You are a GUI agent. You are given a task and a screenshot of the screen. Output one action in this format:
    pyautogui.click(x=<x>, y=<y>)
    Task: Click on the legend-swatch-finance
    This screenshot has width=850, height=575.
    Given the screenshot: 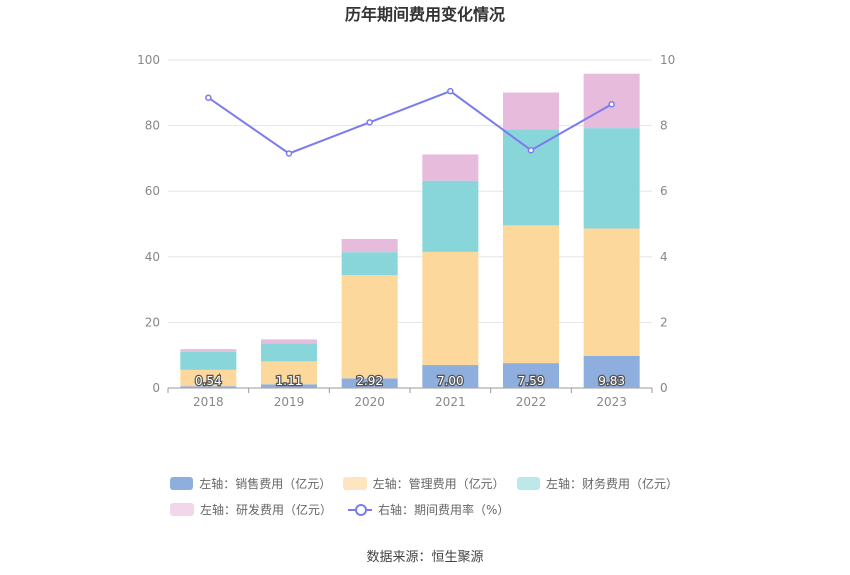 What is the action you would take?
    pyautogui.click(x=528, y=483)
    